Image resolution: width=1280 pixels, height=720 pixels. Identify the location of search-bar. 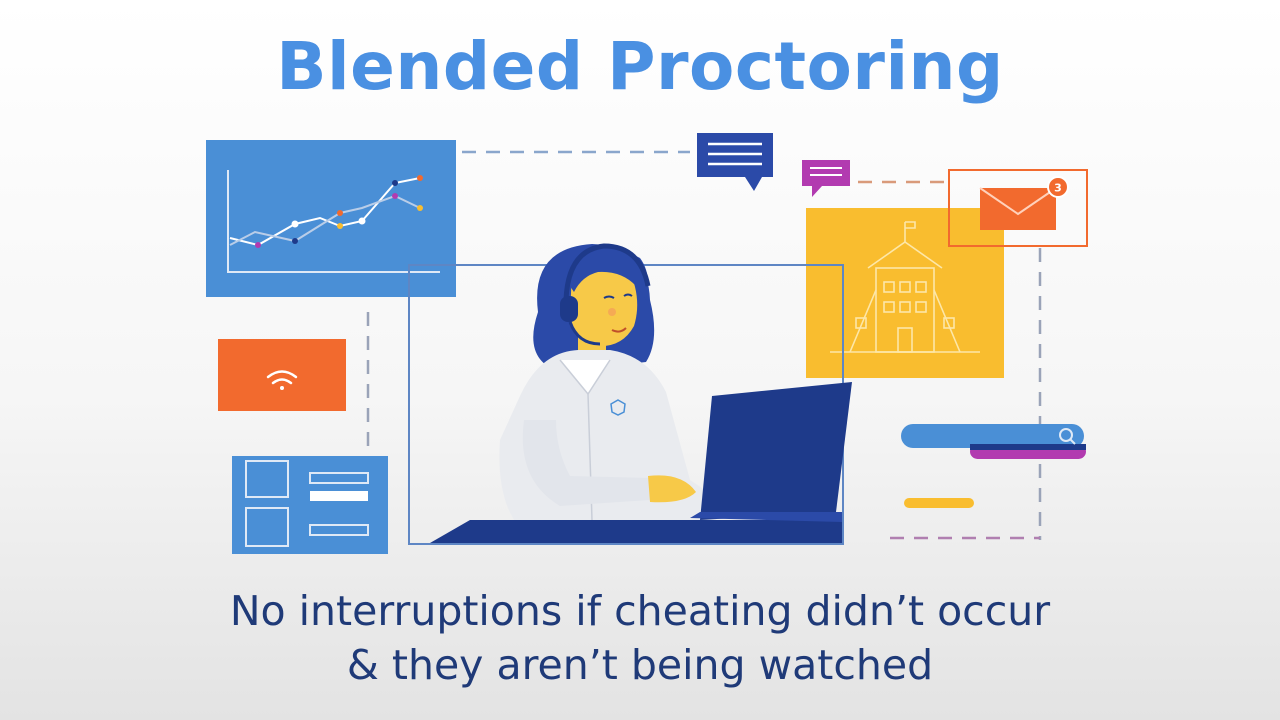
(993, 466).